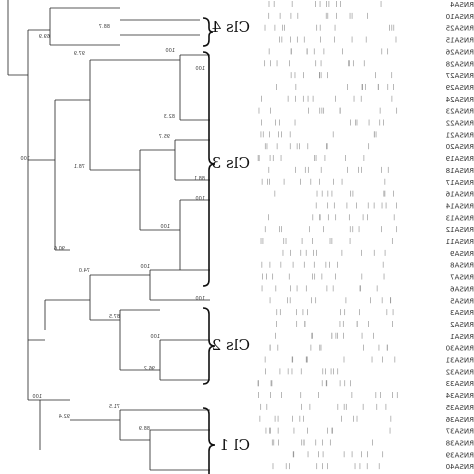 The height and width of the screenshot is (474, 474). What do you see at coordinates (231, 163) in the screenshot?
I see `cluster-label: Cls 3` at bounding box center [231, 163].